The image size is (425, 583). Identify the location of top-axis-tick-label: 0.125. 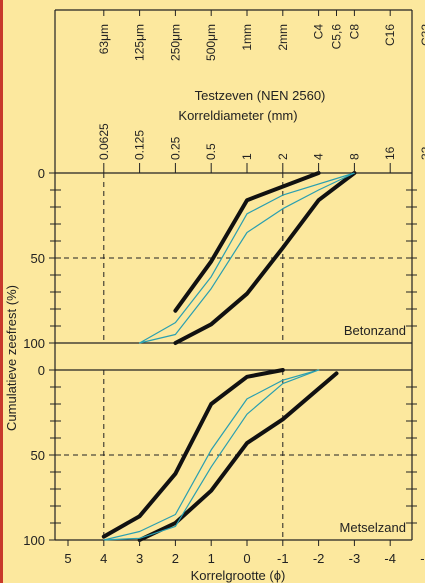
(140, 145).